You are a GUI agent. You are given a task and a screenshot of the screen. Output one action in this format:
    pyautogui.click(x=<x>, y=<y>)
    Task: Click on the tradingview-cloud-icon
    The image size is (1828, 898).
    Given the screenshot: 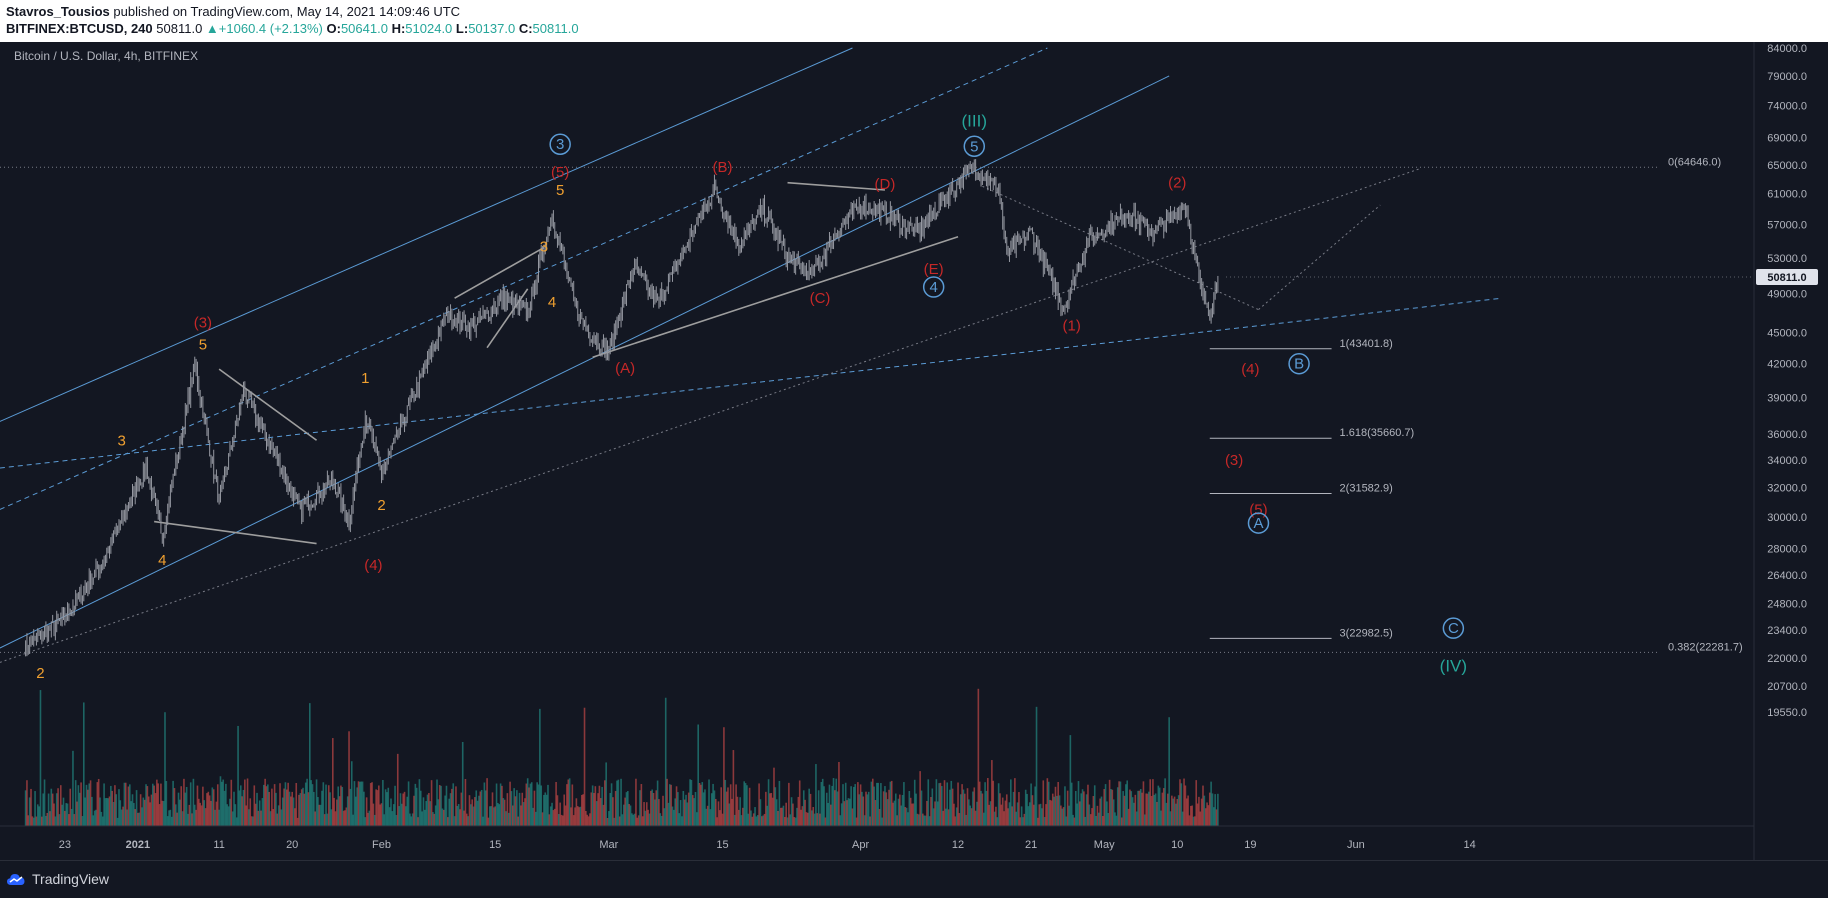 What is the action you would take?
    pyautogui.click(x=16, y=879)
    